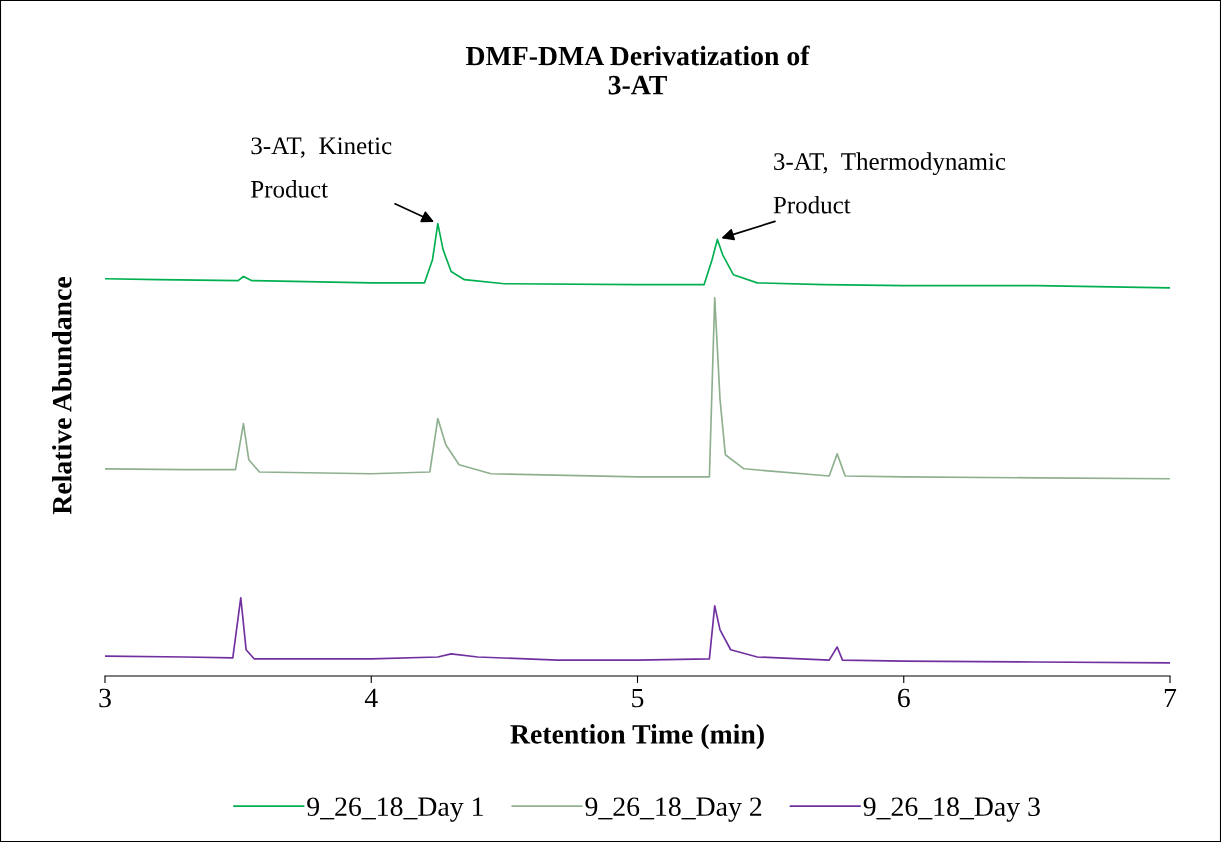 The image size is (1221, 842). Describe the element at coordinates (1170, 698) in the screenshot. I see `x-tick-label: 7` at that location.